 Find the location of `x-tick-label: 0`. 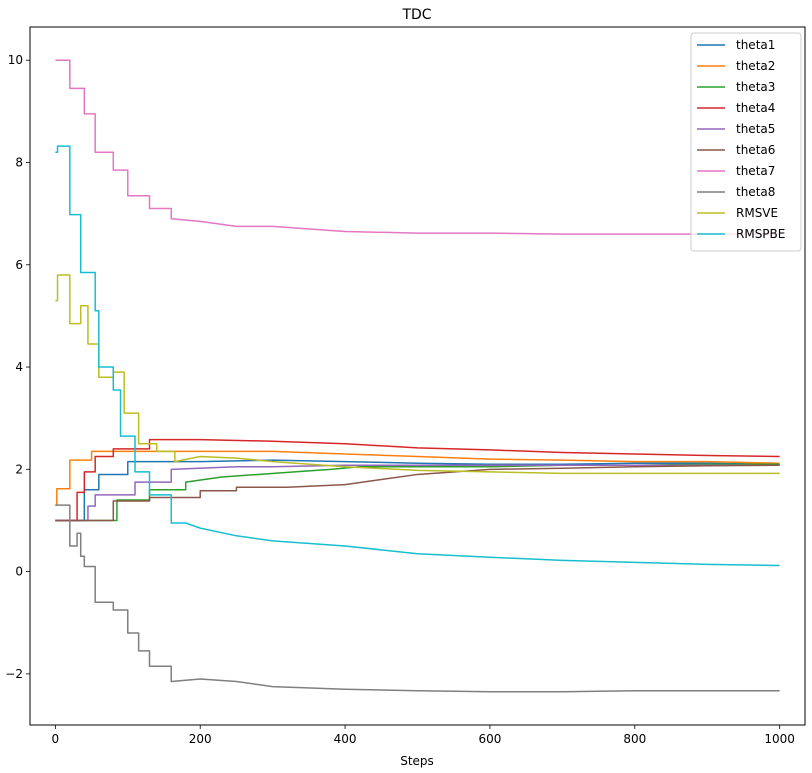

x-tick-label: 0 is located at coordinates (56, 739).